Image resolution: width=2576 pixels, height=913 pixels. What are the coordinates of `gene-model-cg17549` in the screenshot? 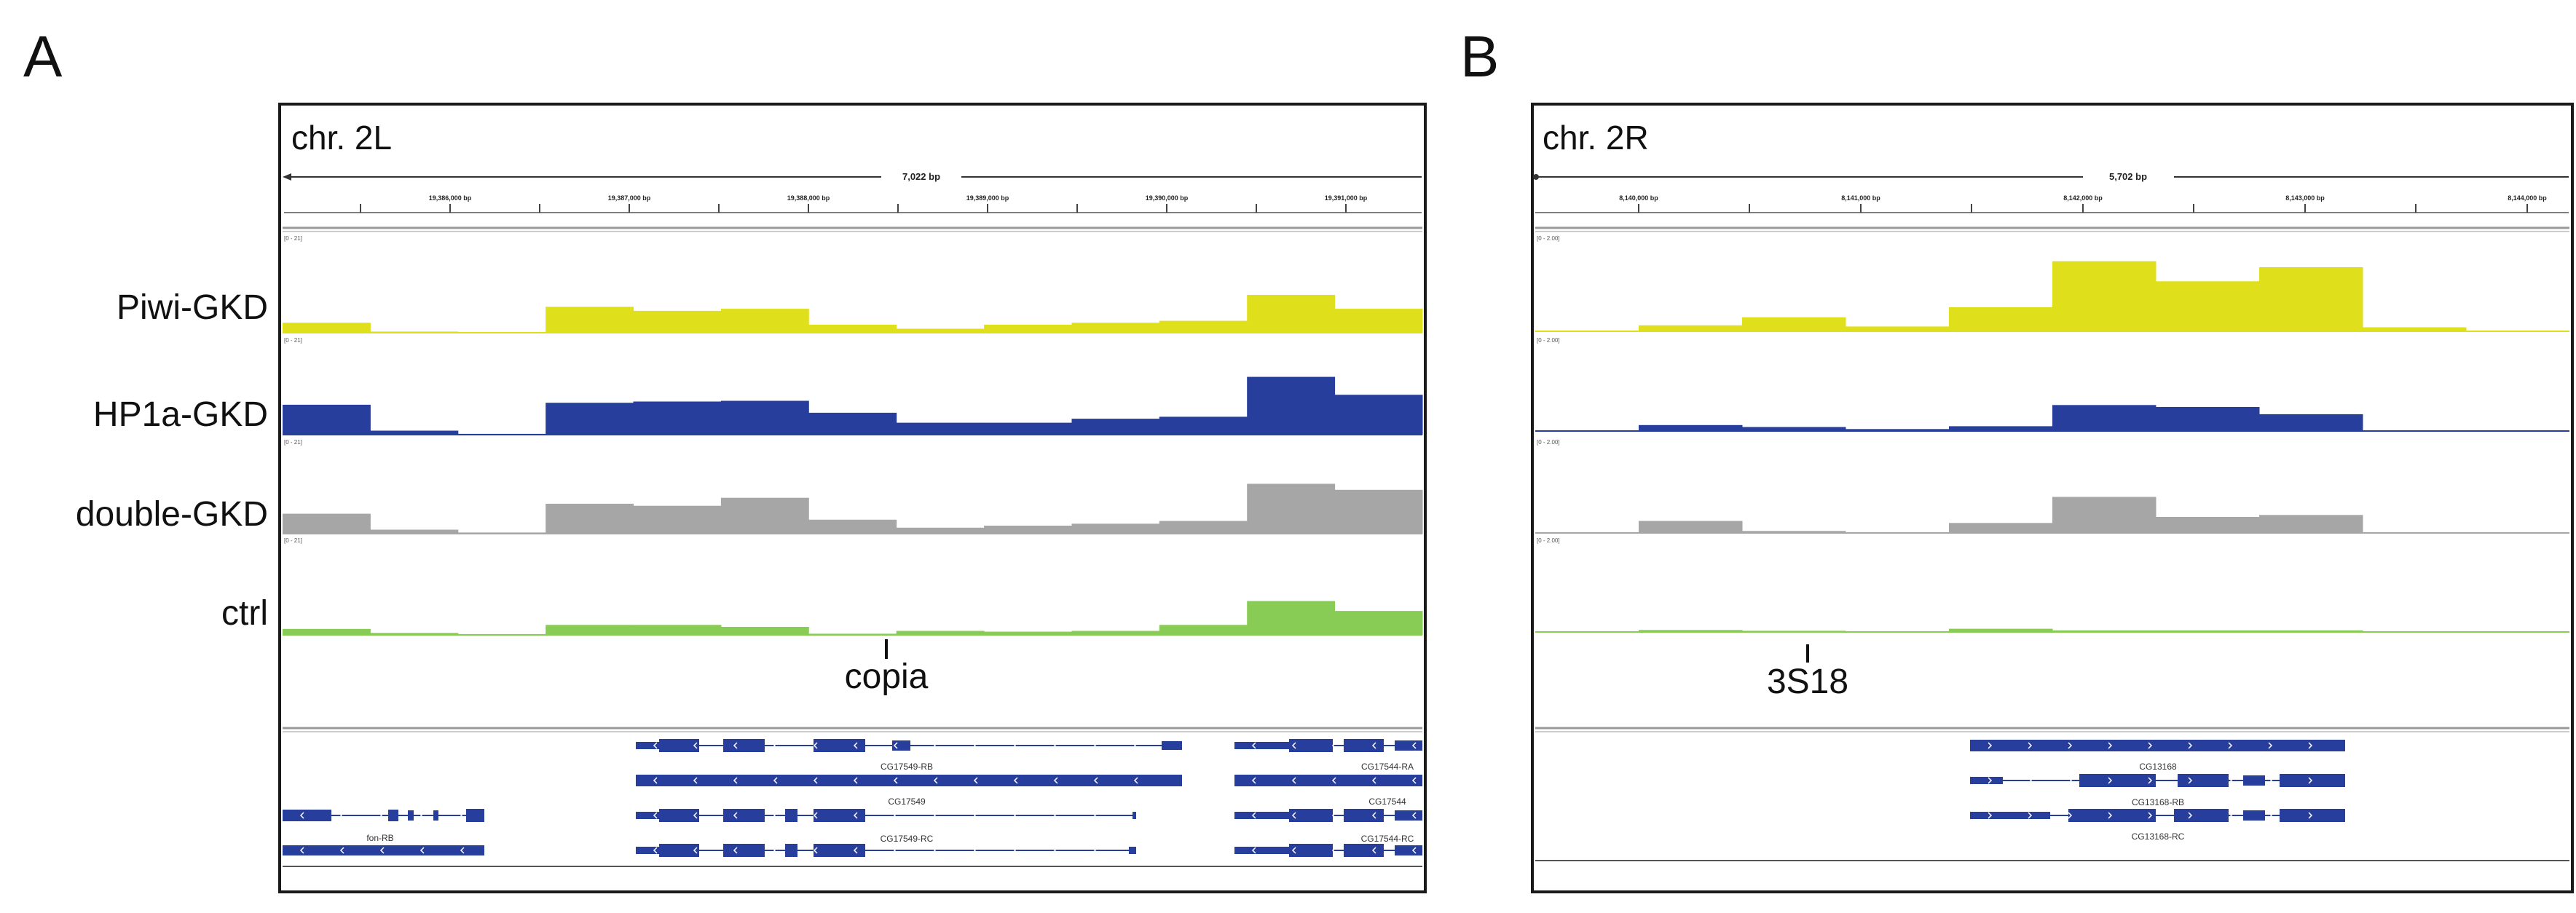 It's located at (909, 780).